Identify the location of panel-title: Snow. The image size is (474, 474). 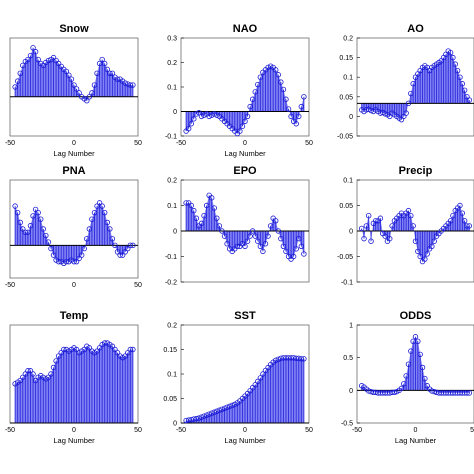
(74, 29).